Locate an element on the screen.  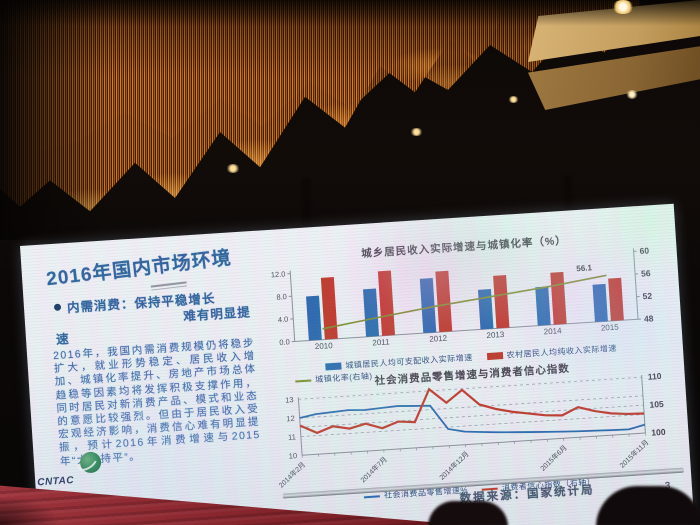
svg-text: 11 is located at coordinates (292, 436).